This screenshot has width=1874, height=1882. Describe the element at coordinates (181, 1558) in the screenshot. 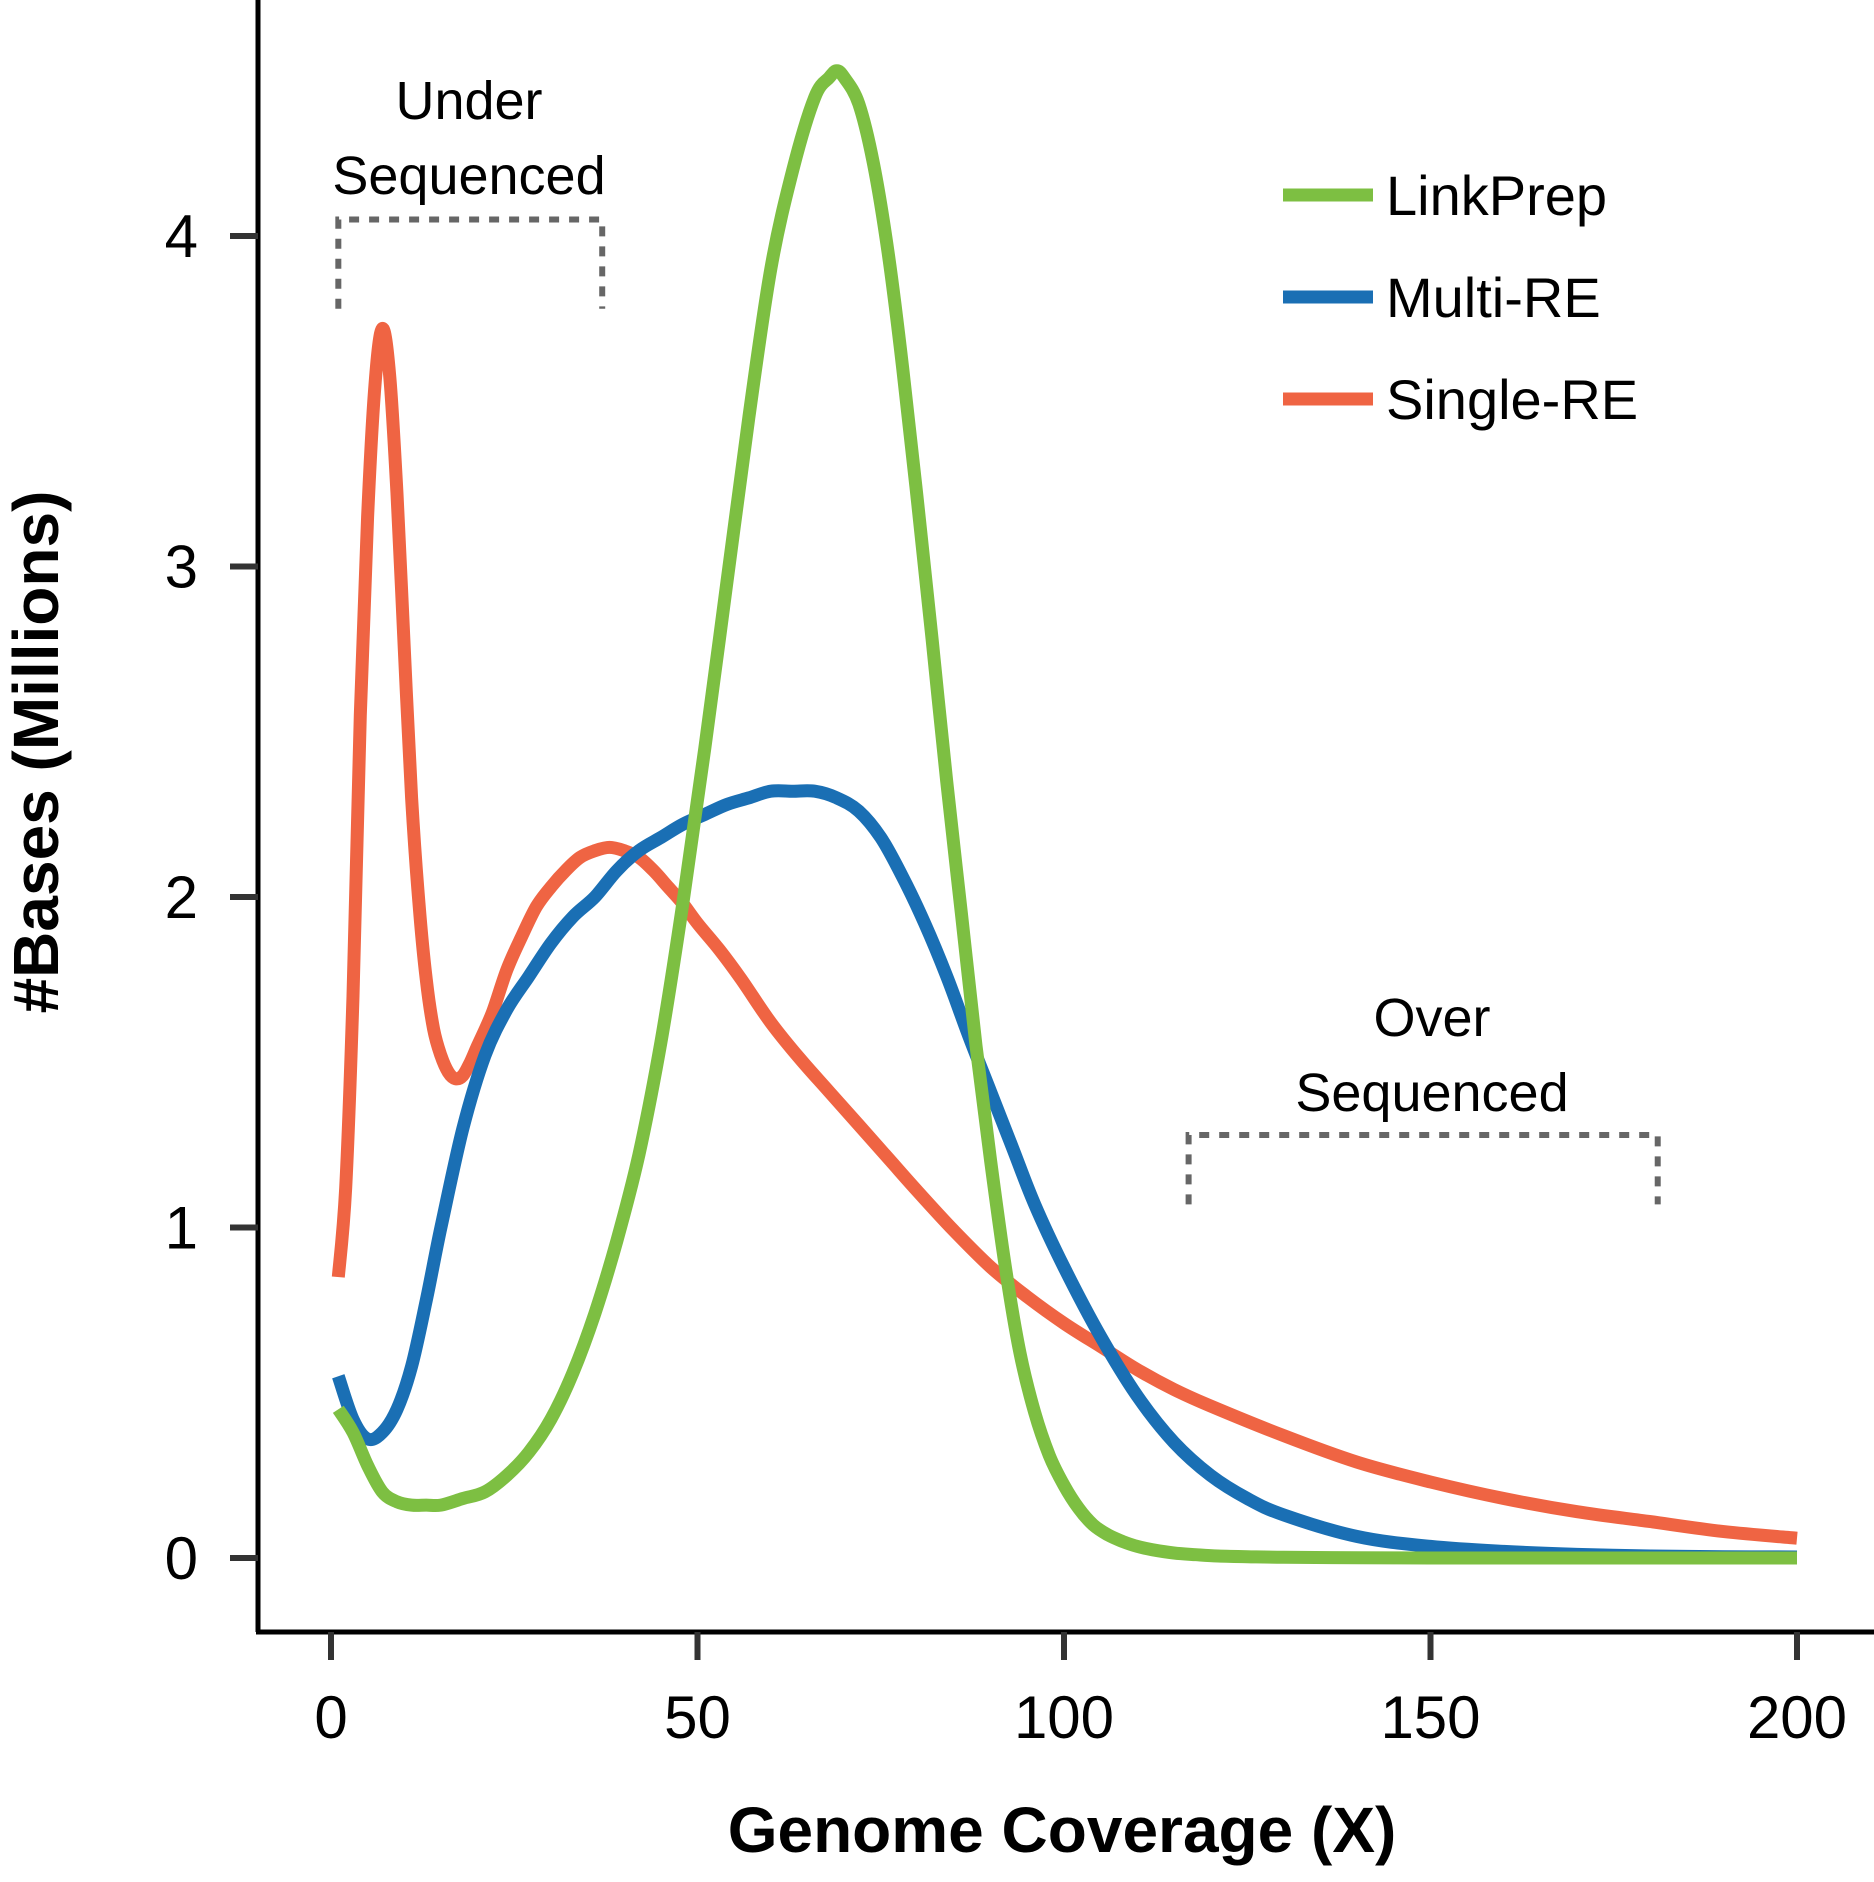

I see `y-tick-label: 0` at that location.